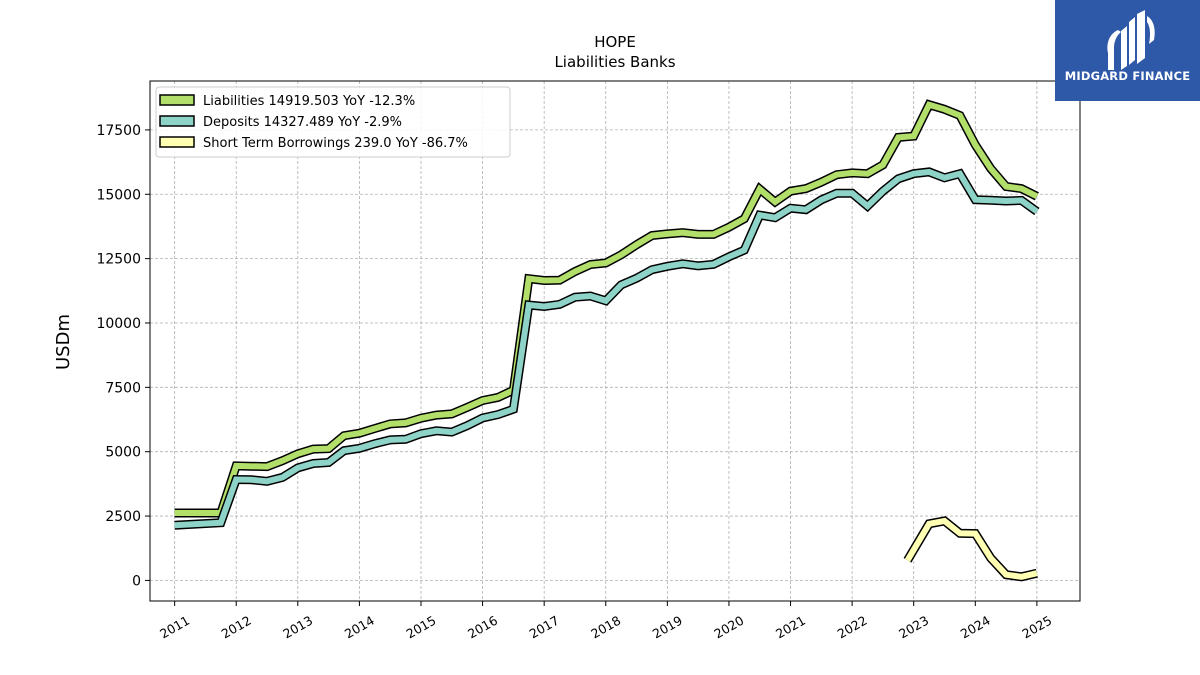 The width and height of the screenshot is (1200, 675). What do you see at coordinates (174, 627) in the screenshot?
I see `x-tick-label: 2011` at bounding box center [174, 627].